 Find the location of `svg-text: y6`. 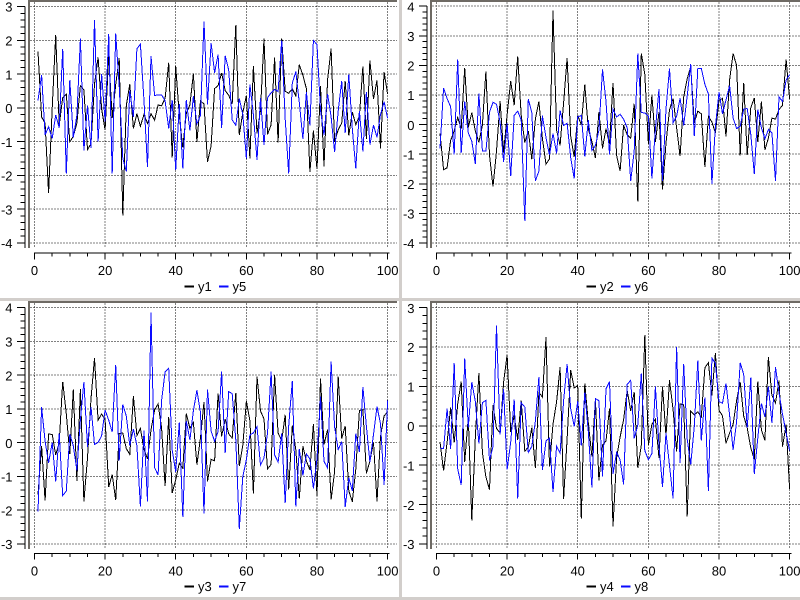

svg-text: y6 is located at coordinates (642, 286).